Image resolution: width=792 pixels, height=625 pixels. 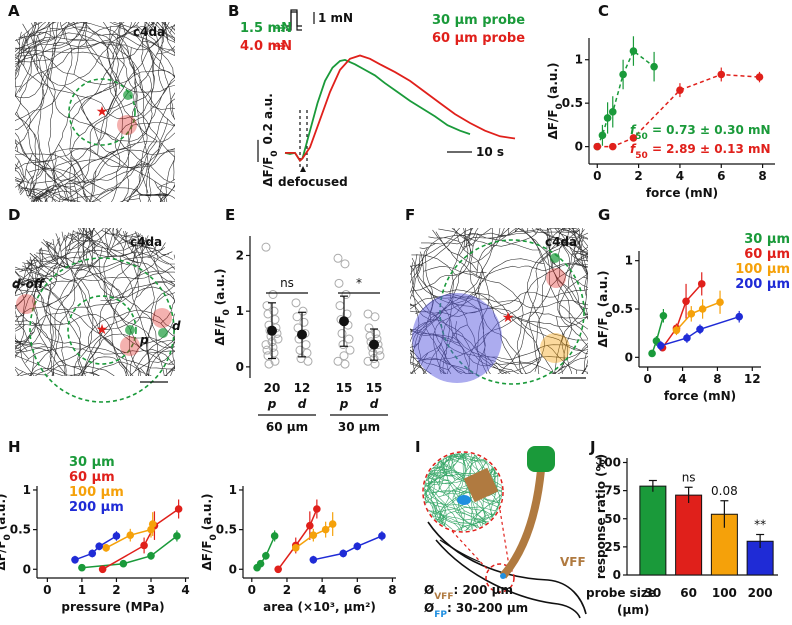 I want to click on bar, so click(x=689, y=535).